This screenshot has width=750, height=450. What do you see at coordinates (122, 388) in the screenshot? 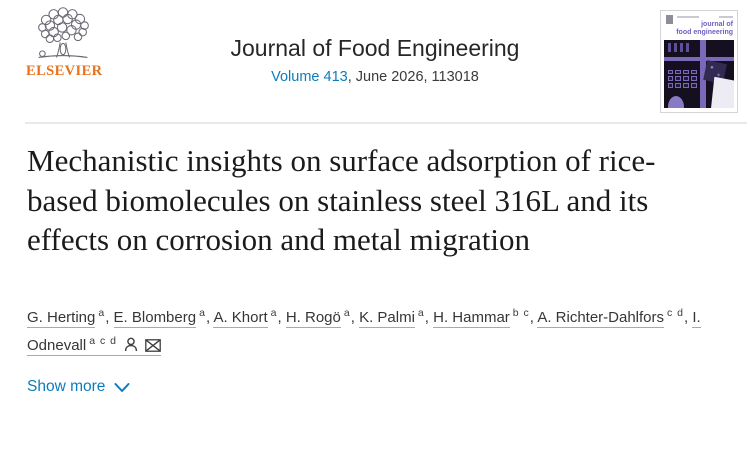
I see `chevron-down-icon` at bounding box center [122, 388].